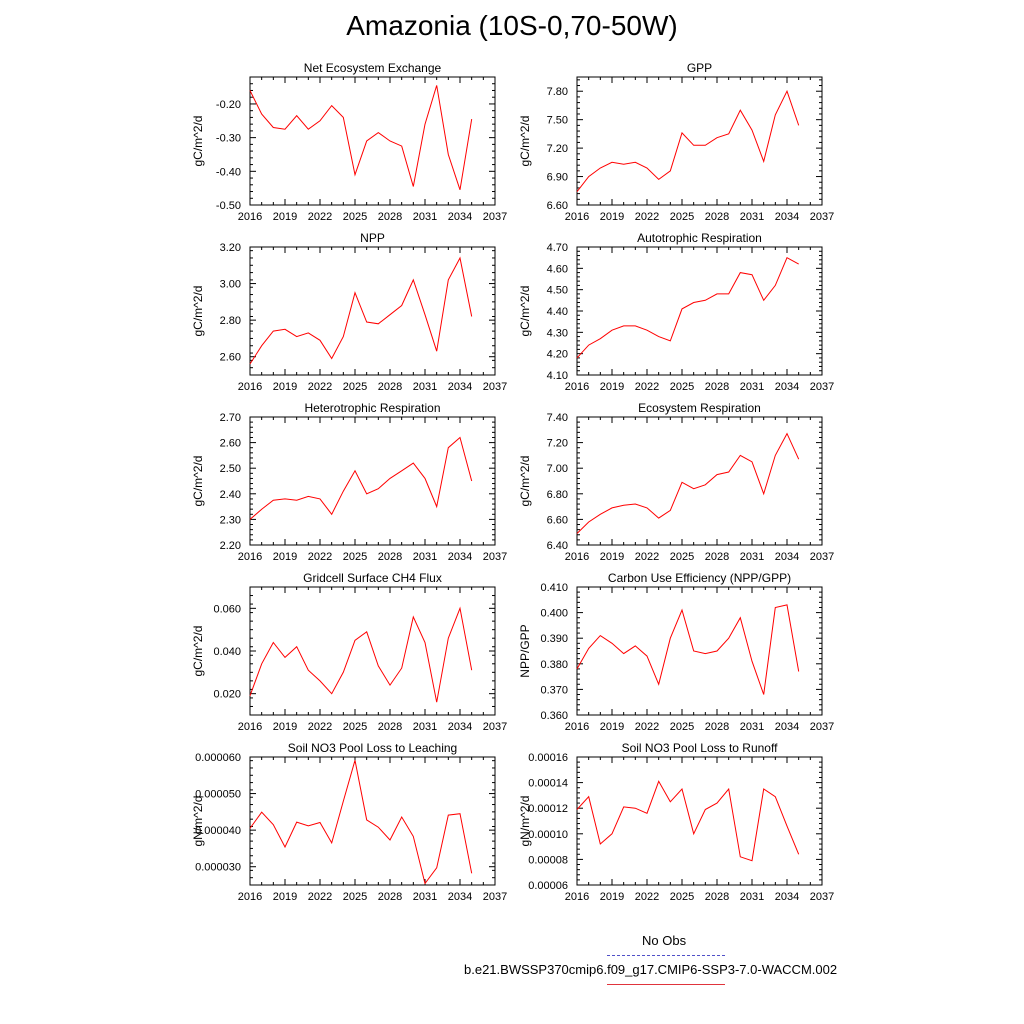 Image resolution: width=1024 pixels, height=1024 pixels. Describe the element at coordinates (822, 557) in the screenshot. I see `chart-6-xtick-label: 2037` at that location.